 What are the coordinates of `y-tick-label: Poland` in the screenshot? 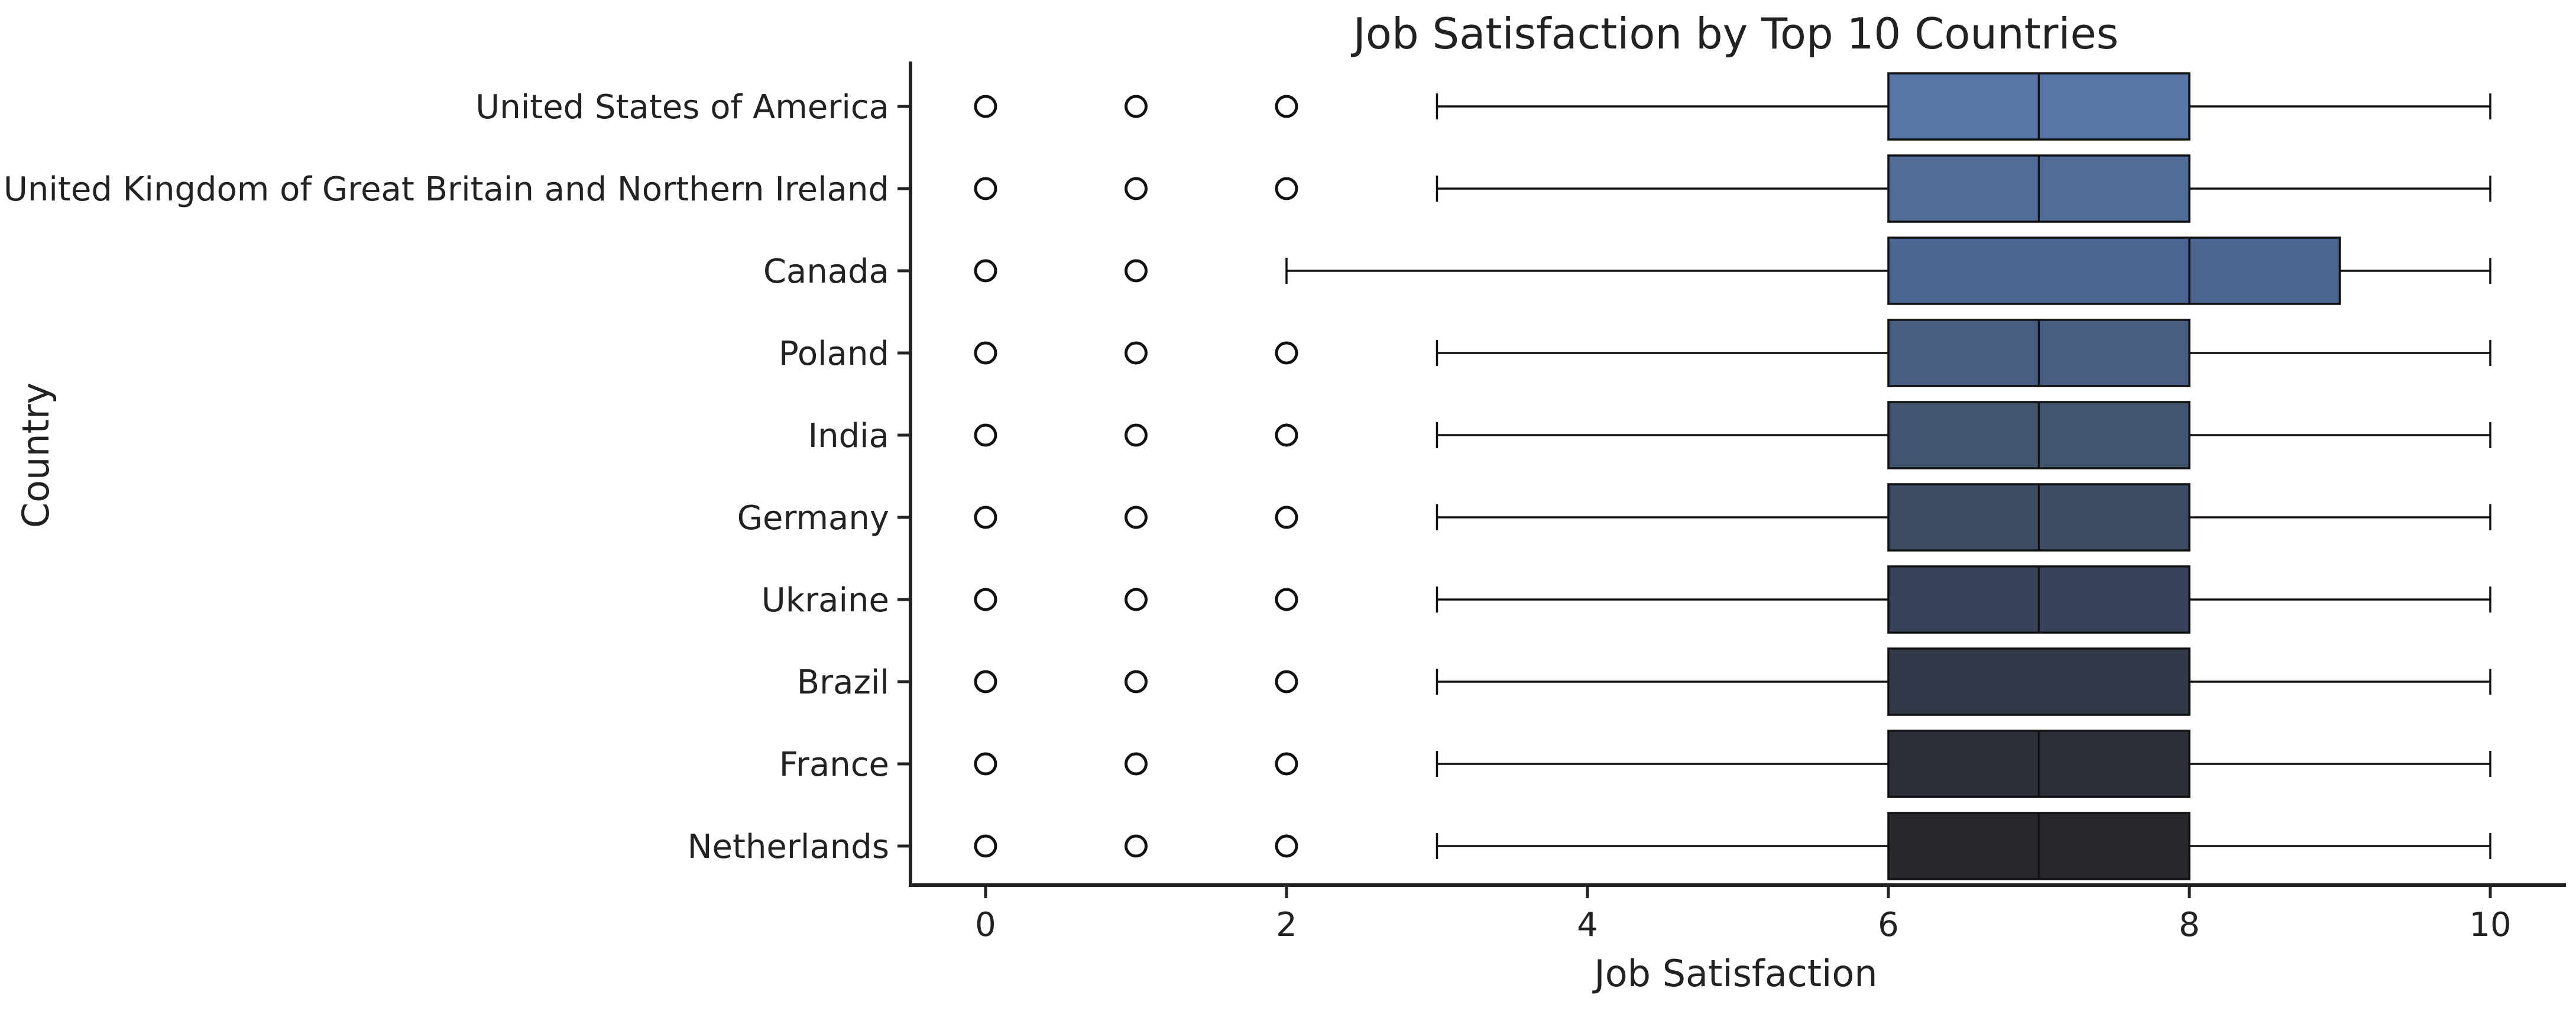 It's located at (834, 354).